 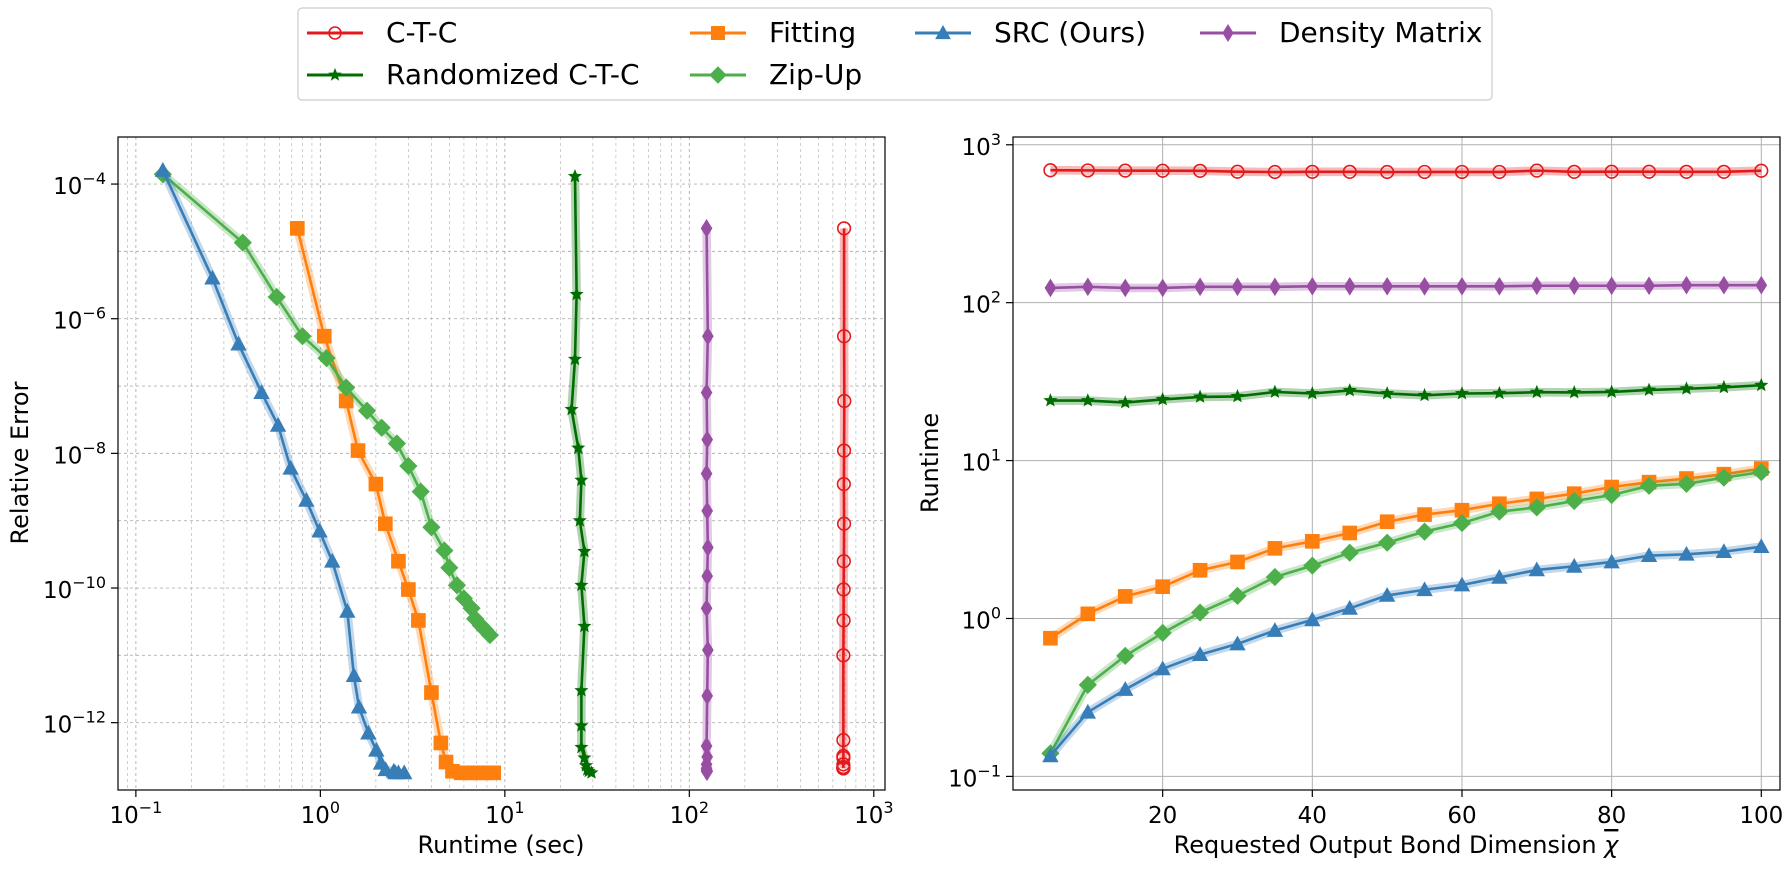 What do you see at coordinates (335, 74) in the screenshot?
I see `legend-rctc-marker` at bounding box center [335, 74].